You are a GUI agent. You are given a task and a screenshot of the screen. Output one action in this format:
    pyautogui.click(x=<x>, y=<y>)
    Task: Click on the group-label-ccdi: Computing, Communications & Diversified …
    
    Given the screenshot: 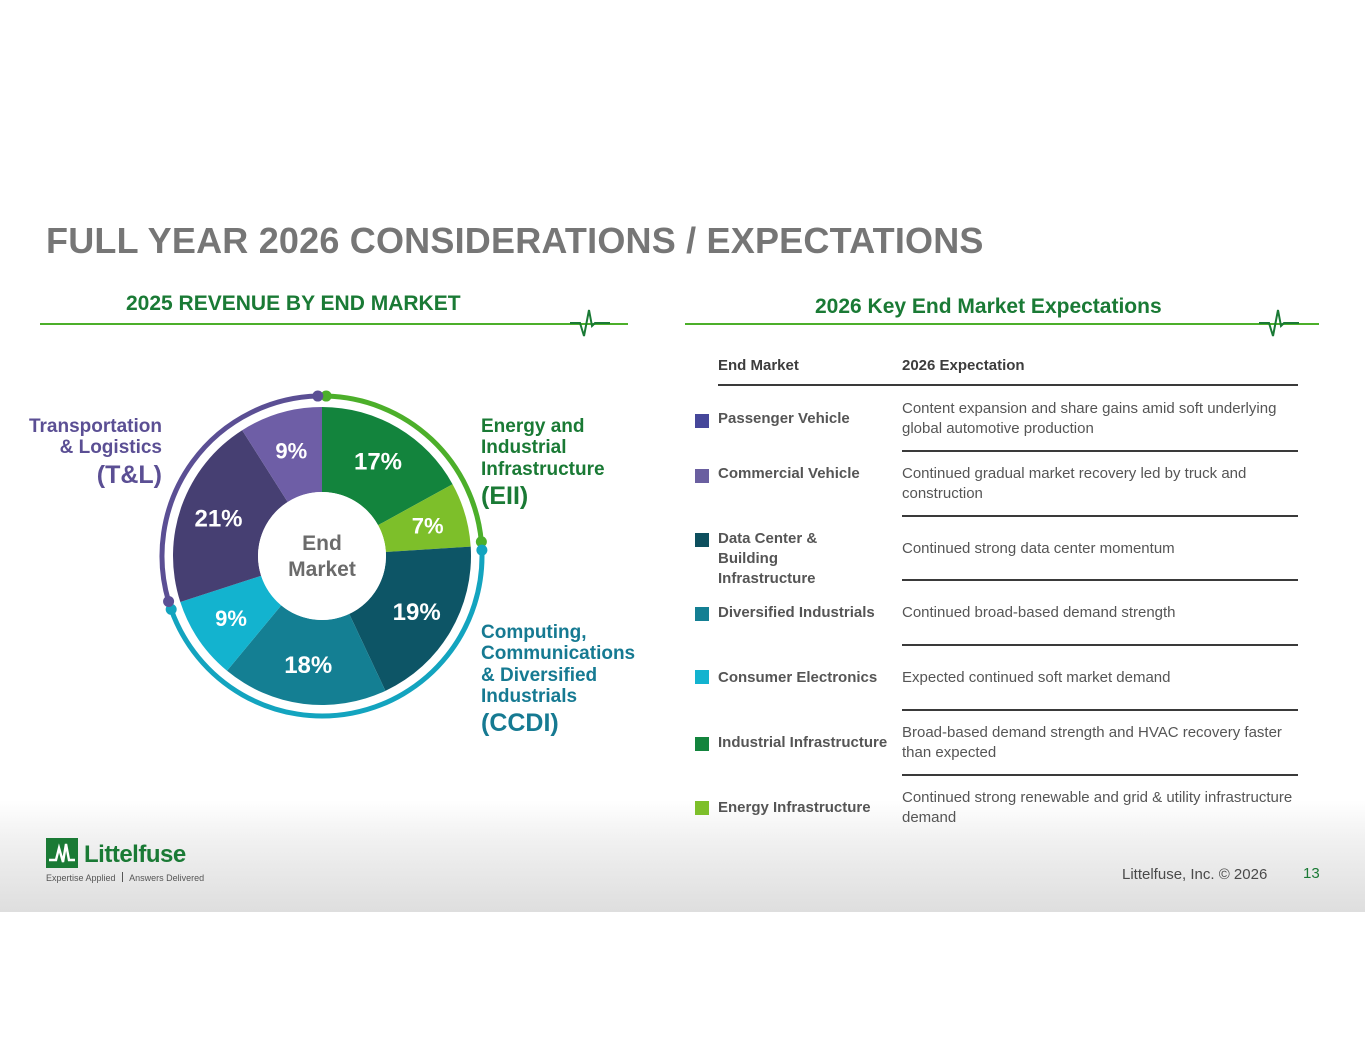 What is the action you would take?
    pyautogui.click(x=558, y=679)
    